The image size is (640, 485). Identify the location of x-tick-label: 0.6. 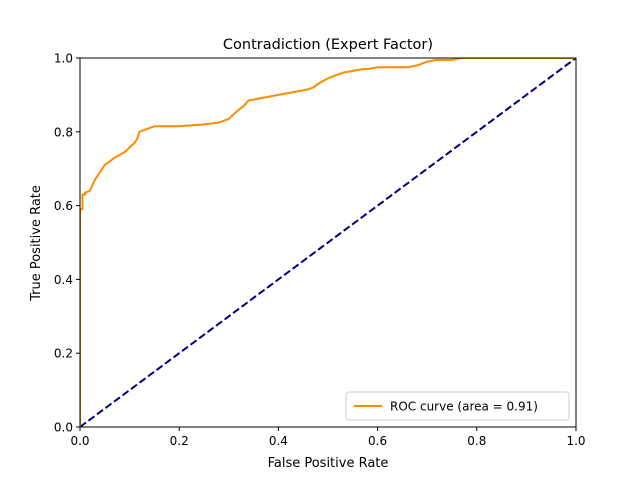
(377, 441).